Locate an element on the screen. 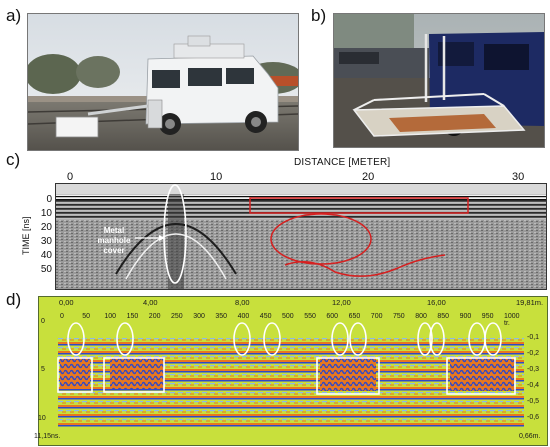  d-scan-tick: 50 is located at coordinates (86, 316).